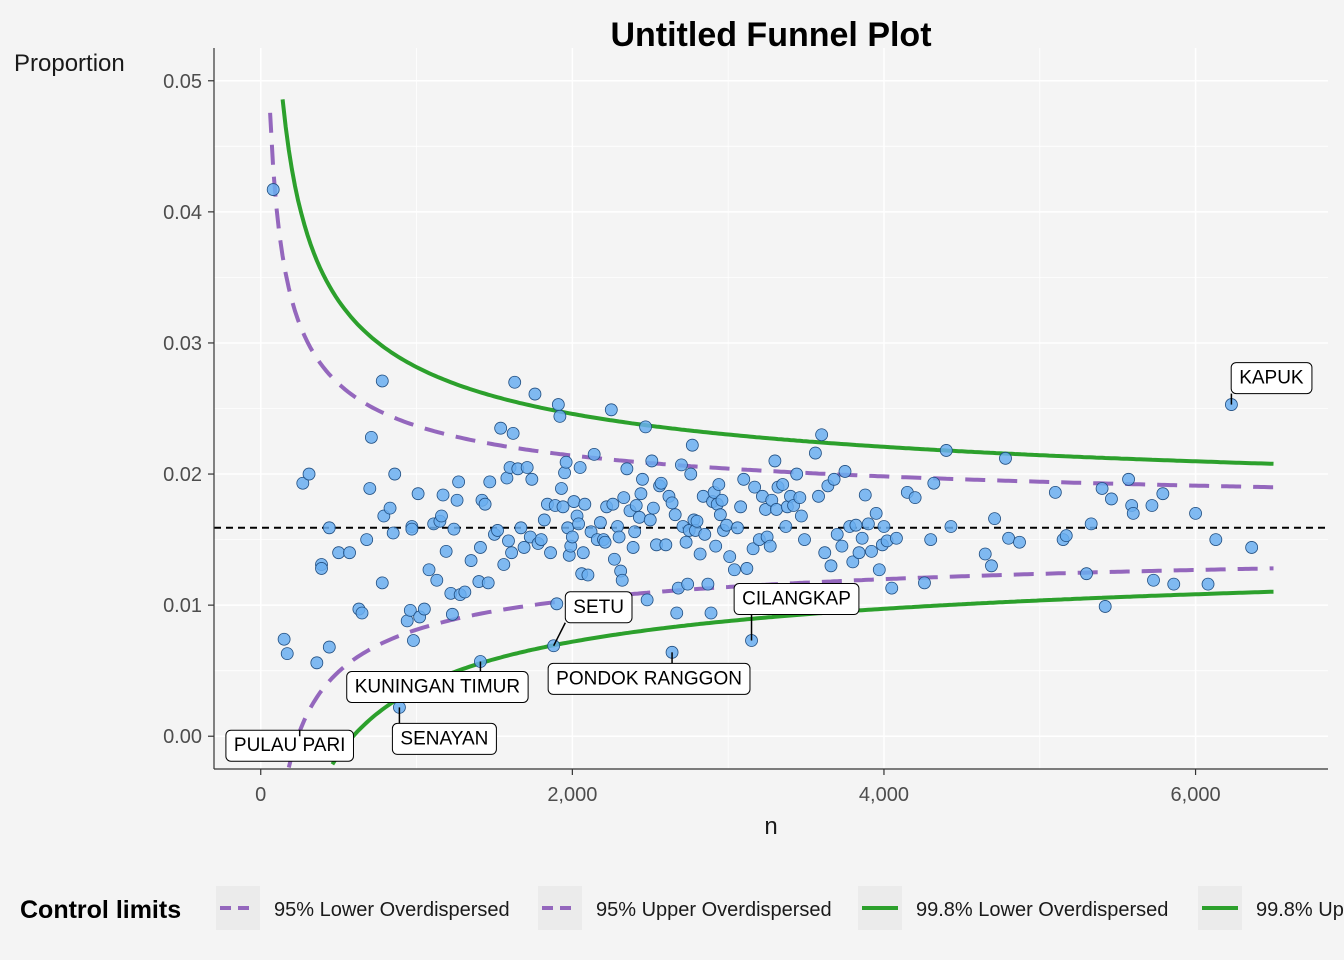 The width and height of the screenshot is (1344, 960). I want to click on y-axis-title: Proportion, so click(69, 63).